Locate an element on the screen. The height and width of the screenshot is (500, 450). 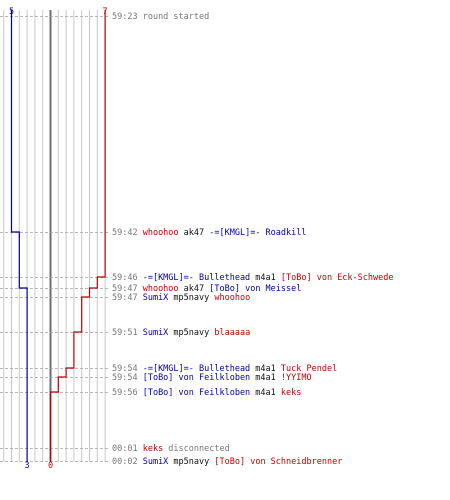
blue-end-count: 3 is located at coordinates (27, 466).